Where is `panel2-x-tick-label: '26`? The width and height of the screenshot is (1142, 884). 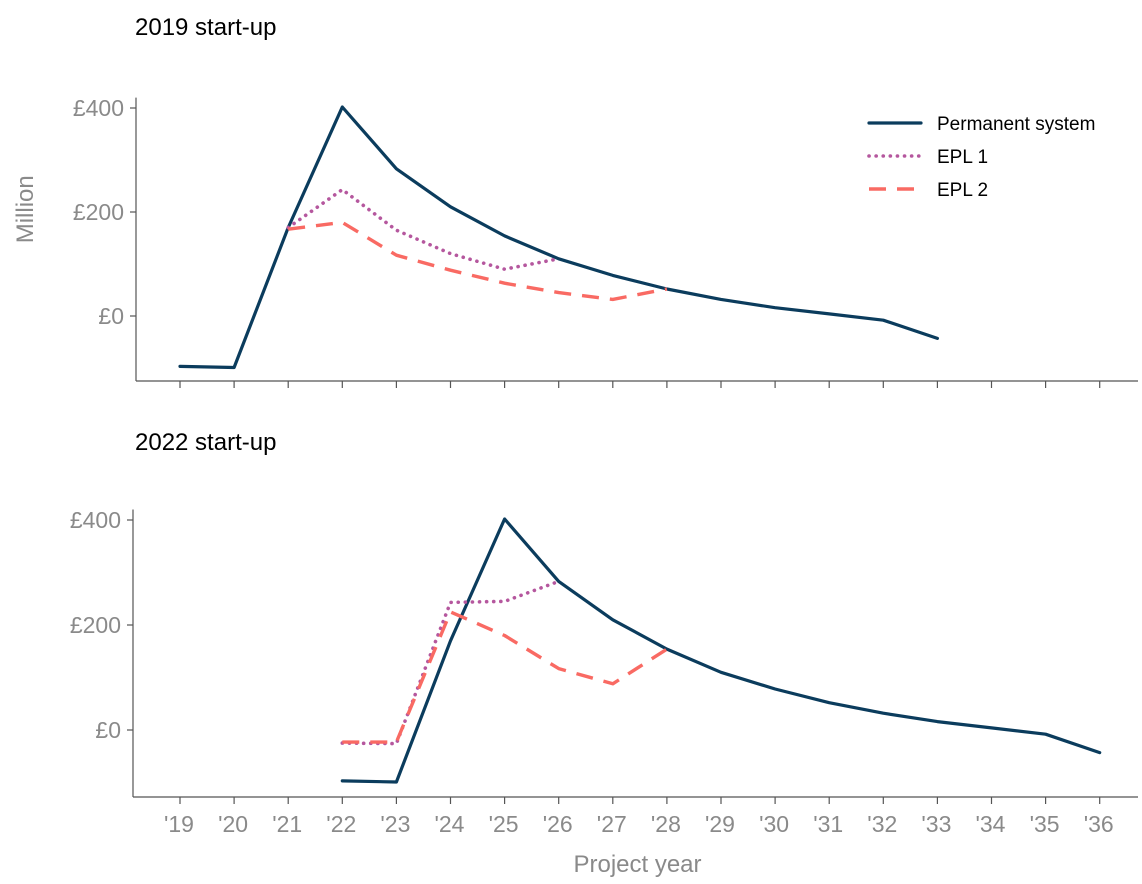
panel2-x-tick-label: '26 is located at coordinates (558, 824).